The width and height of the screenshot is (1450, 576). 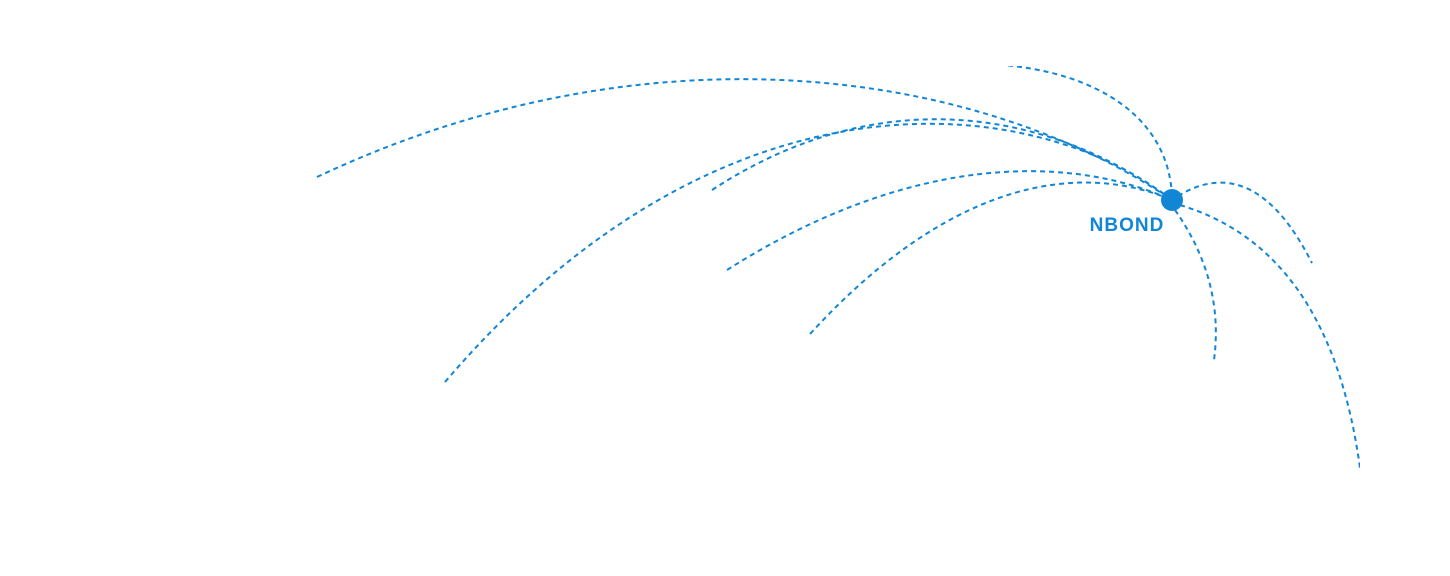 What do you see at coordinates (942, 159) in the screenshot?
I see `edge-west-upper` at bounding box center [942, 159].